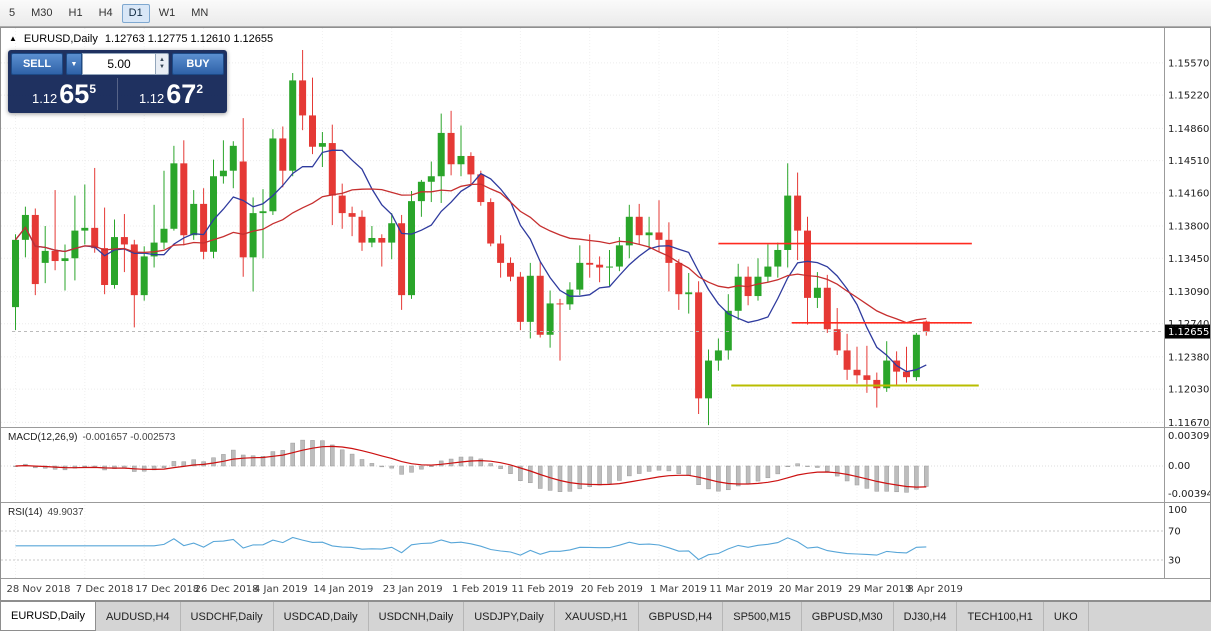 The height and width of the screenshot is (631, 1211). I want to click on svg-text: 1.12030, so click(1188, 390).